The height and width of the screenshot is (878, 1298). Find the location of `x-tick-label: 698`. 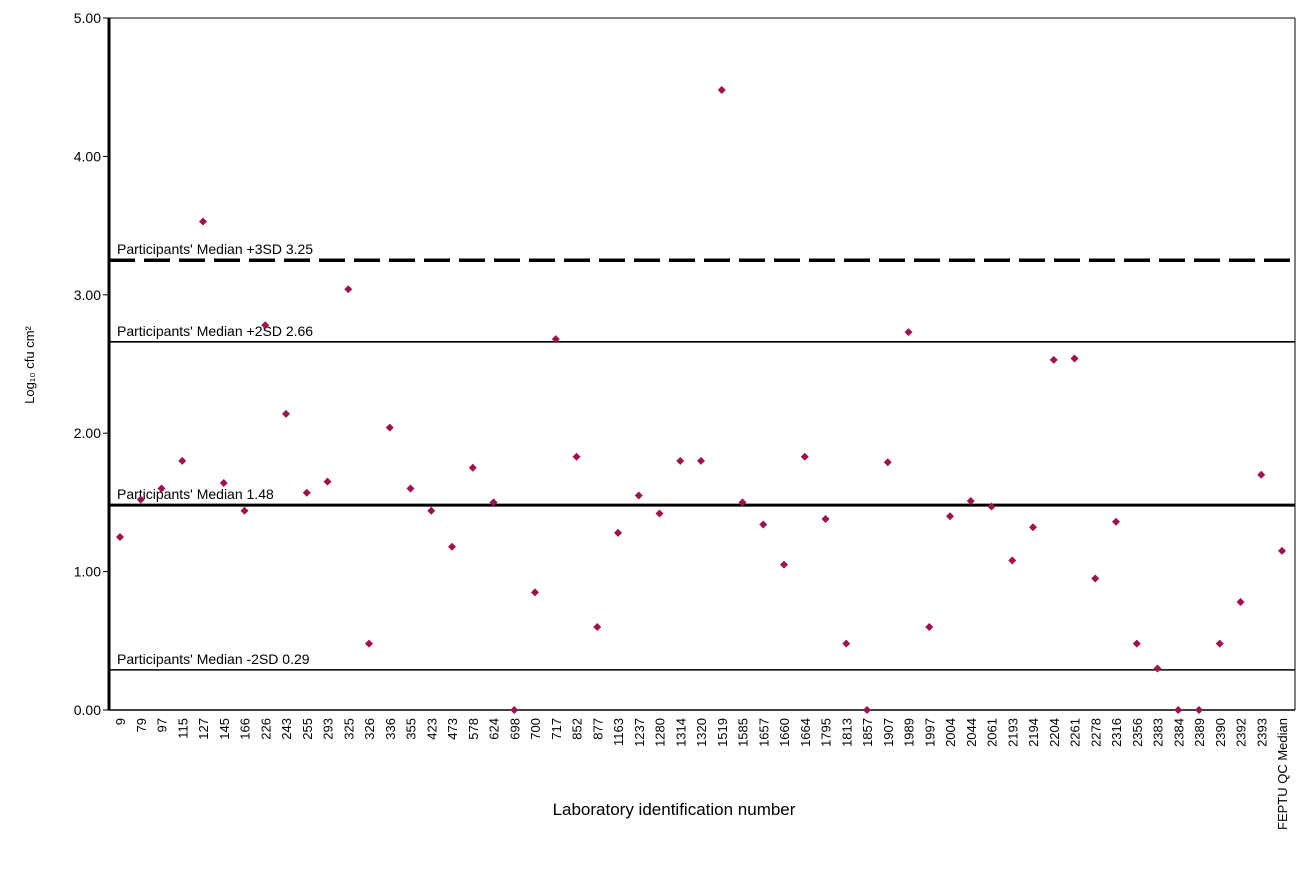

x-tick-label: 698 is located at coordinates (514, 729).